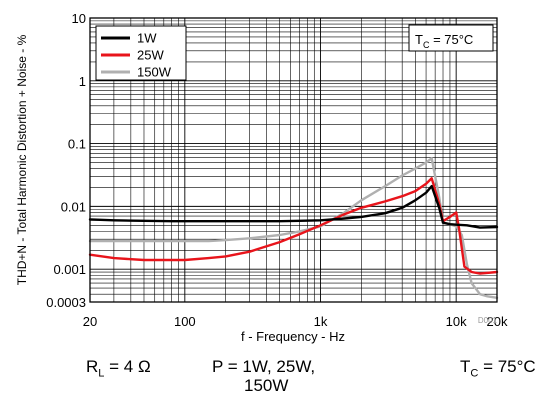  Describe the element at coordinates (488, 320) in the screenshot. I see `figure-id: D001` at that location.